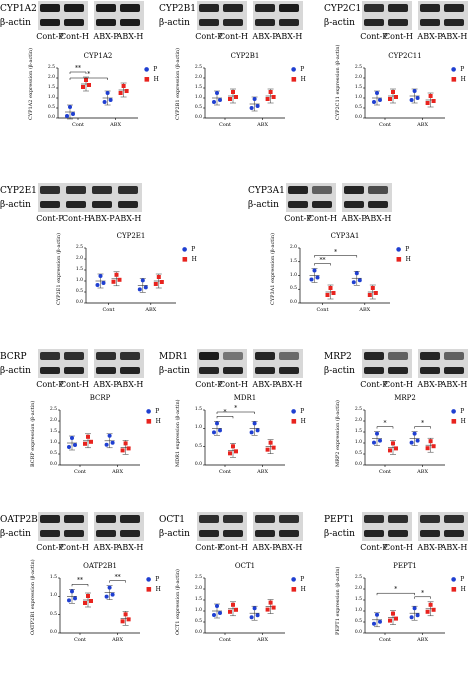  I want to click on y-tick-label: 1.5, so click(51, 87).